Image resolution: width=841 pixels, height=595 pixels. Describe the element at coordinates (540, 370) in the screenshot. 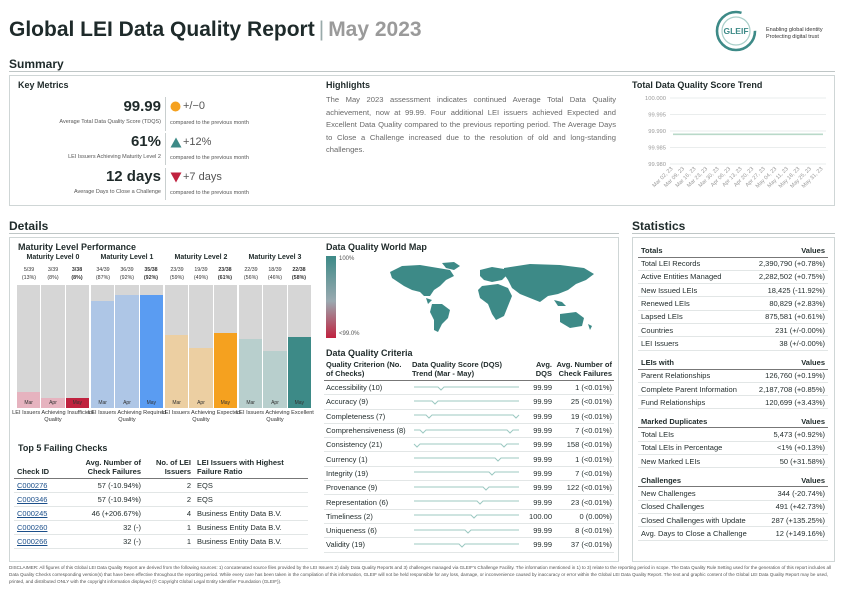

I see `criteria-header-dqs: Avg. DQS` at that location.